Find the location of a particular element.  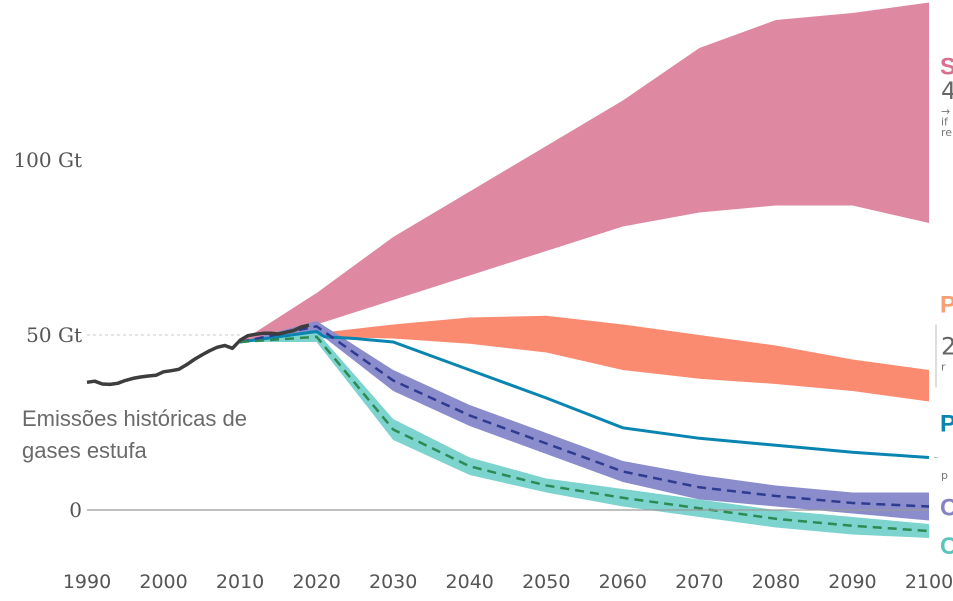

edge-text-fragment: → is located at coordinates (945, 111).